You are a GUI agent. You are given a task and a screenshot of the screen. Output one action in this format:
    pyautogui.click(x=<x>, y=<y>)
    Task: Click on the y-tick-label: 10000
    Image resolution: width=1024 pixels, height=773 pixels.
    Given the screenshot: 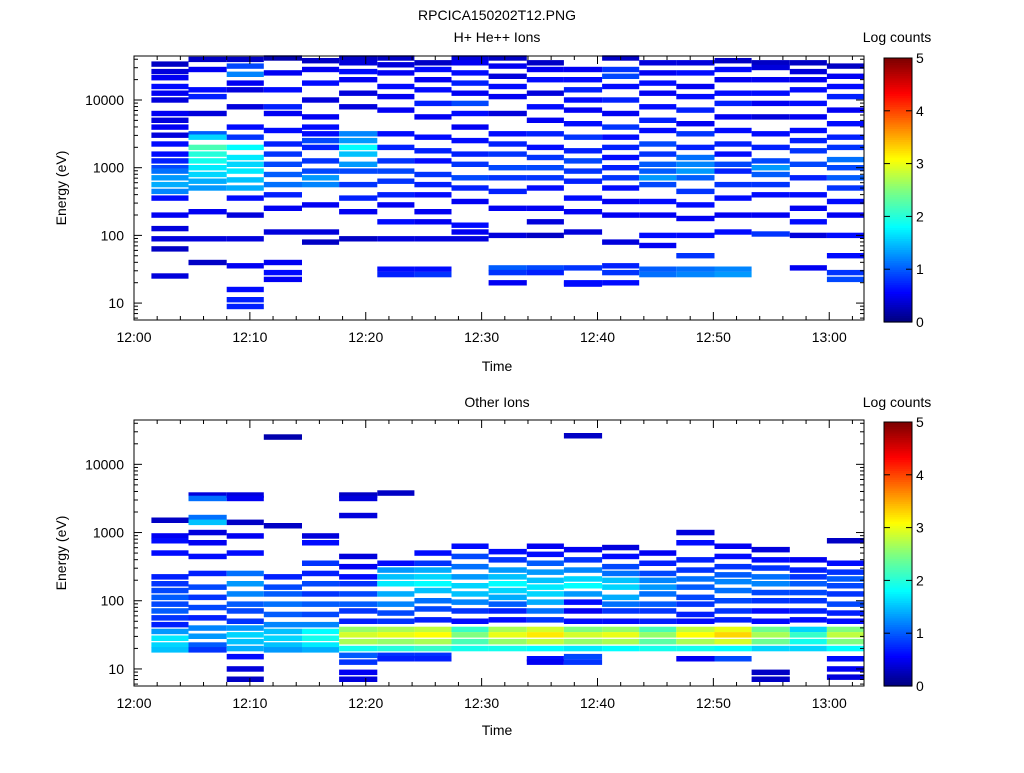 What is the action you would take?
    pyautogui.click(x=104, y=100)
    